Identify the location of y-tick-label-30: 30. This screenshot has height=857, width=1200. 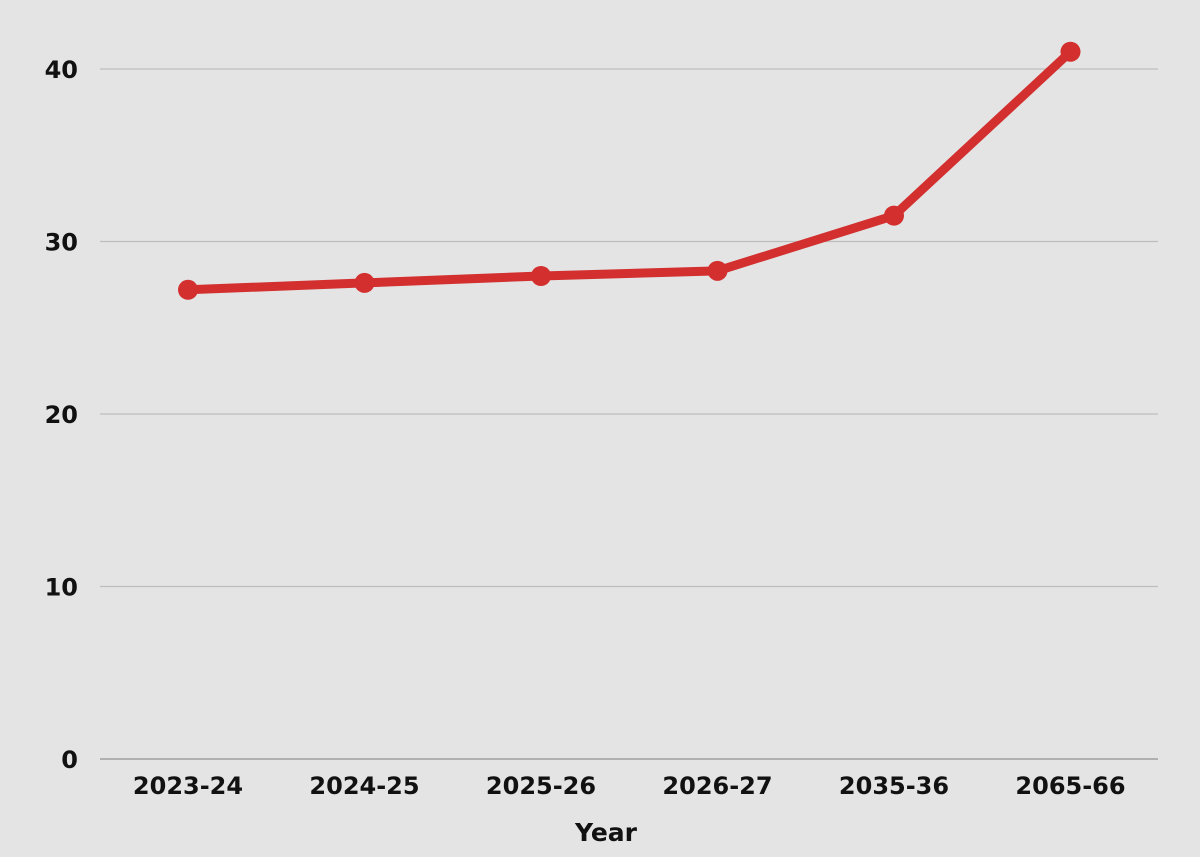
(61, 243).